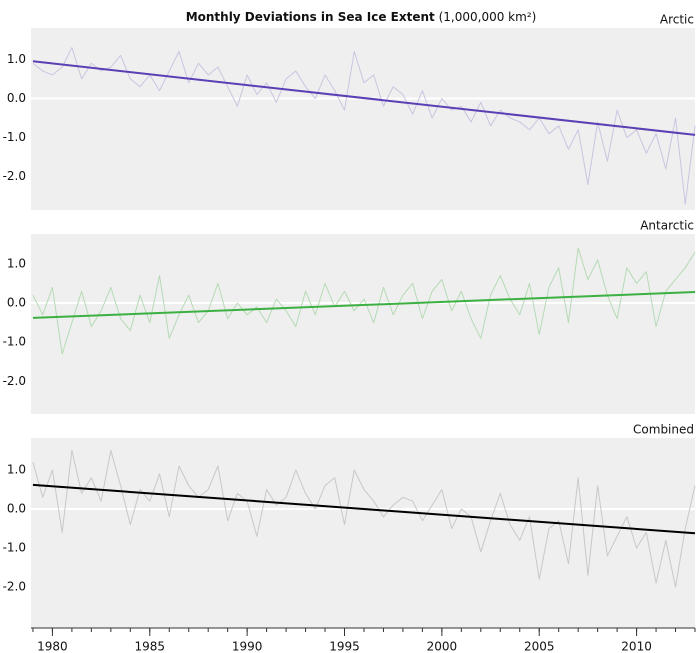 The height and width of the screenshot is (653, 700). I want to click on x-tick-label: 1990, so click(247, 646).